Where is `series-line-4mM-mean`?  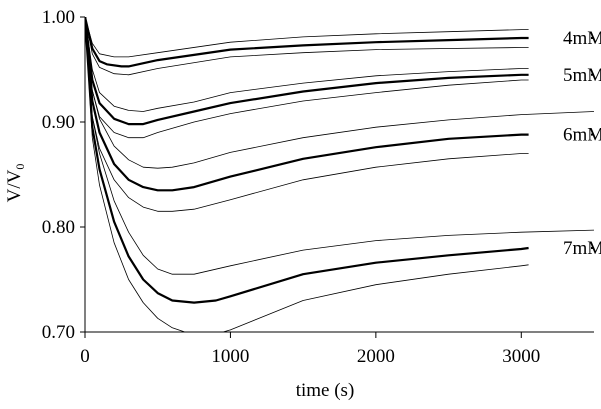
series-line-4mM-mean is located at coordinates (307, 42).